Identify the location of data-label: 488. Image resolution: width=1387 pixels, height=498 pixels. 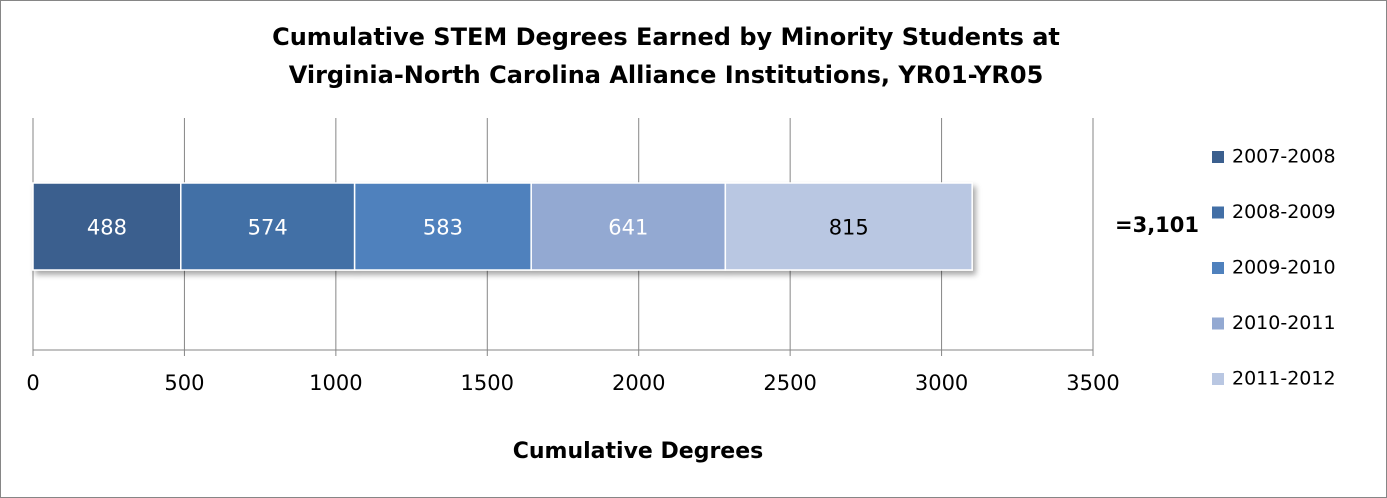
(107, 228).